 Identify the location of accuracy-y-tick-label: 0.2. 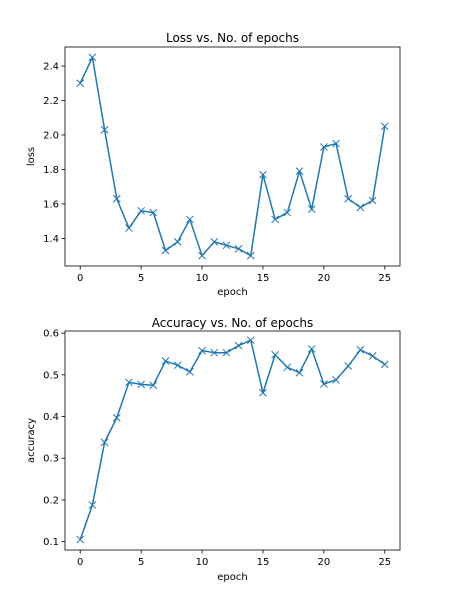
(51, 500).